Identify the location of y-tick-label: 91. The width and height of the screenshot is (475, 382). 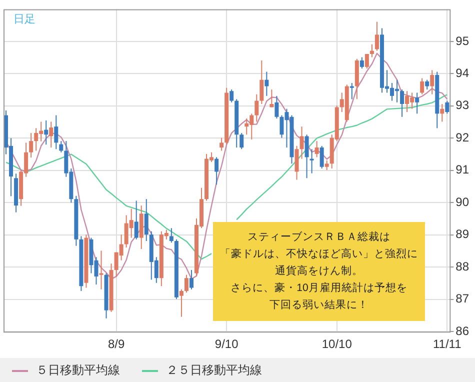
(463, 169).